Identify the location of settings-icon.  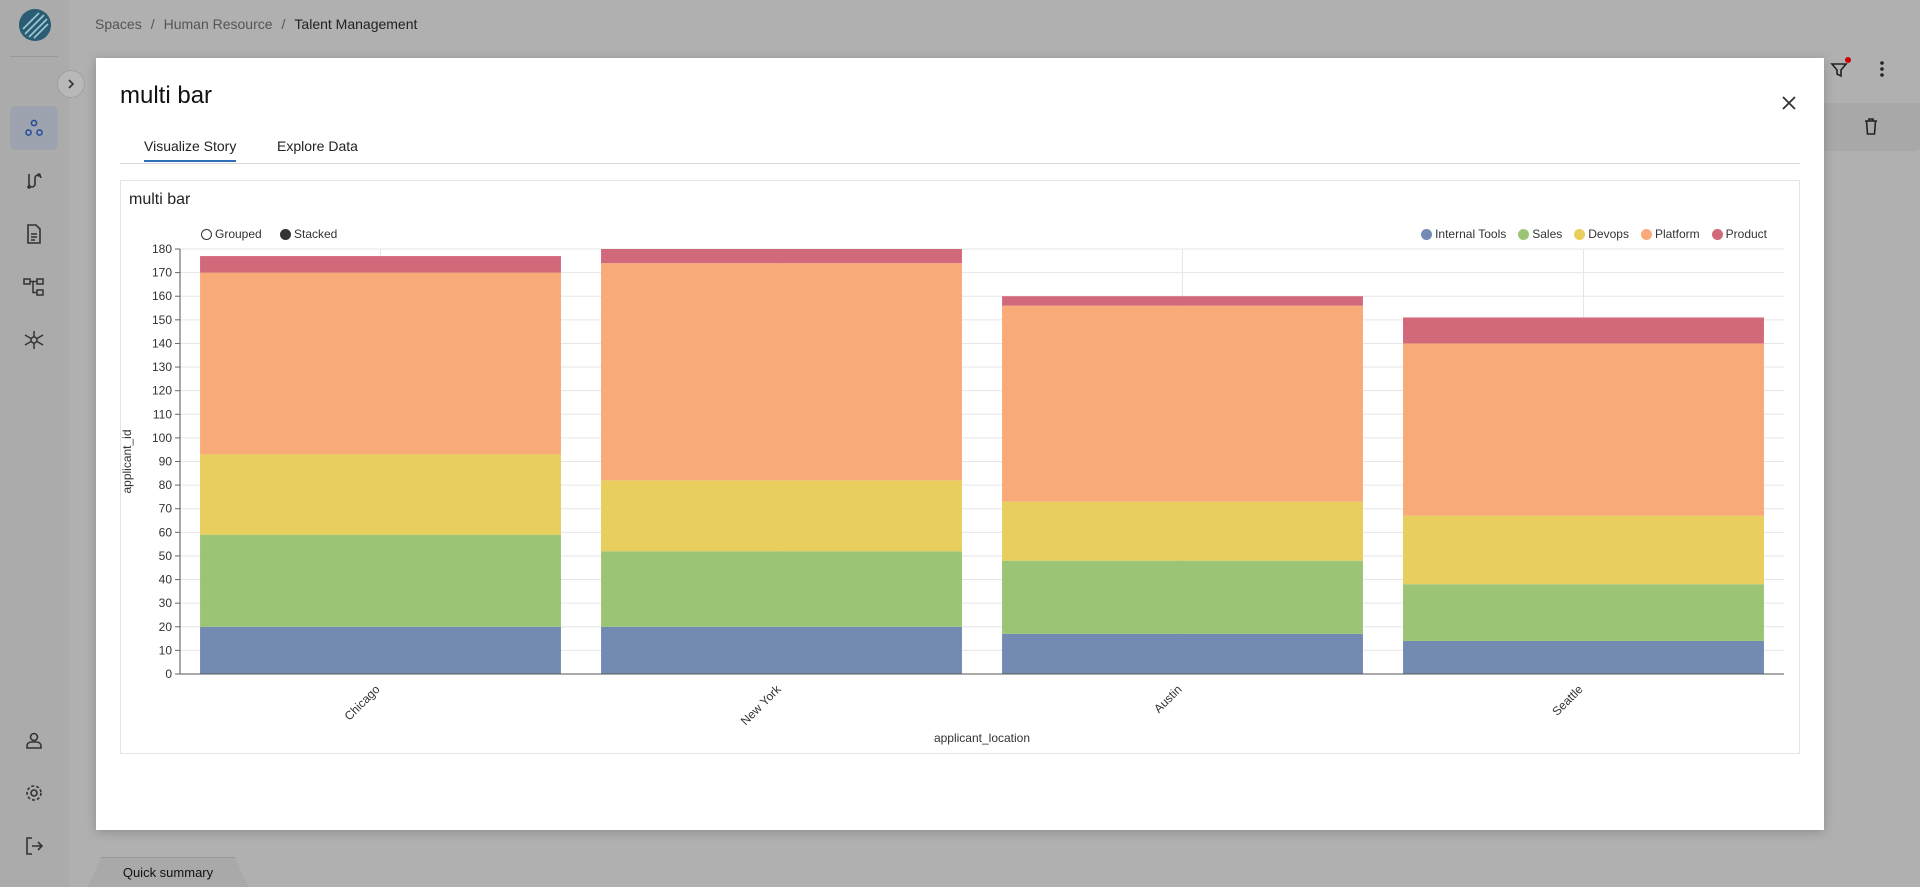
(34, 793).